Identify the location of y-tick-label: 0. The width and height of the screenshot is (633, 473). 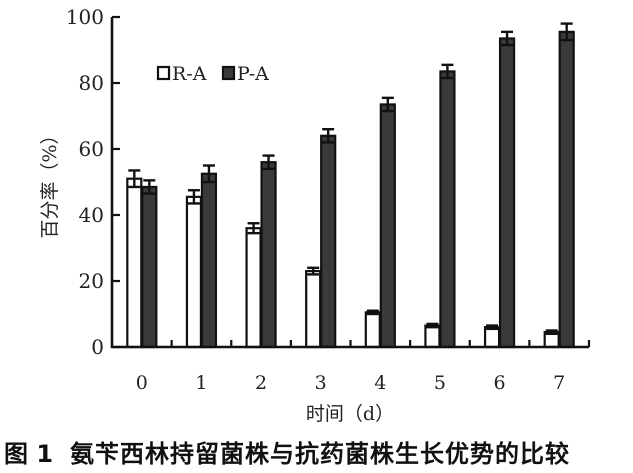
(97, 347).